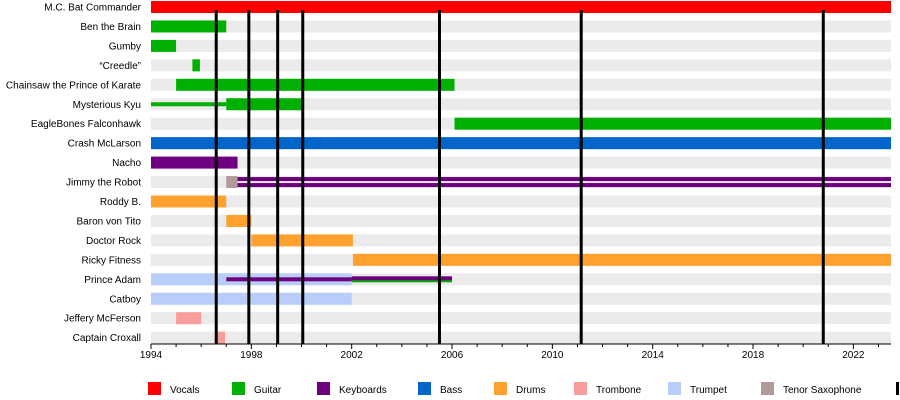  I want to click on member-name-crash-mclarson: Crash McLarson, so click(104, 144).